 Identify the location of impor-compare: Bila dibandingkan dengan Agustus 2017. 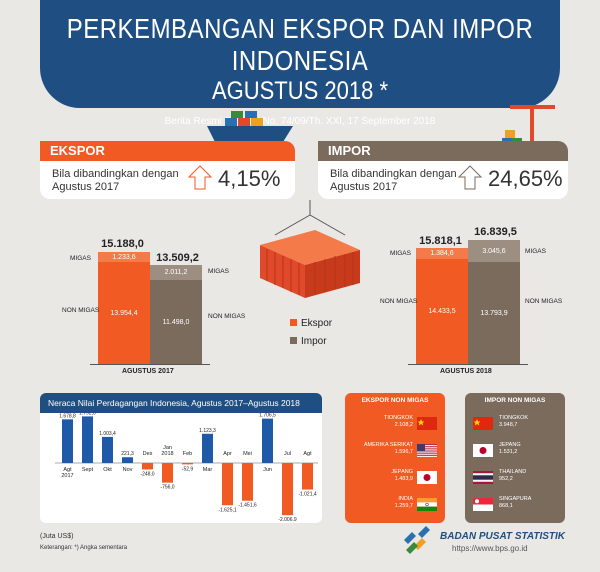
(393, 181).